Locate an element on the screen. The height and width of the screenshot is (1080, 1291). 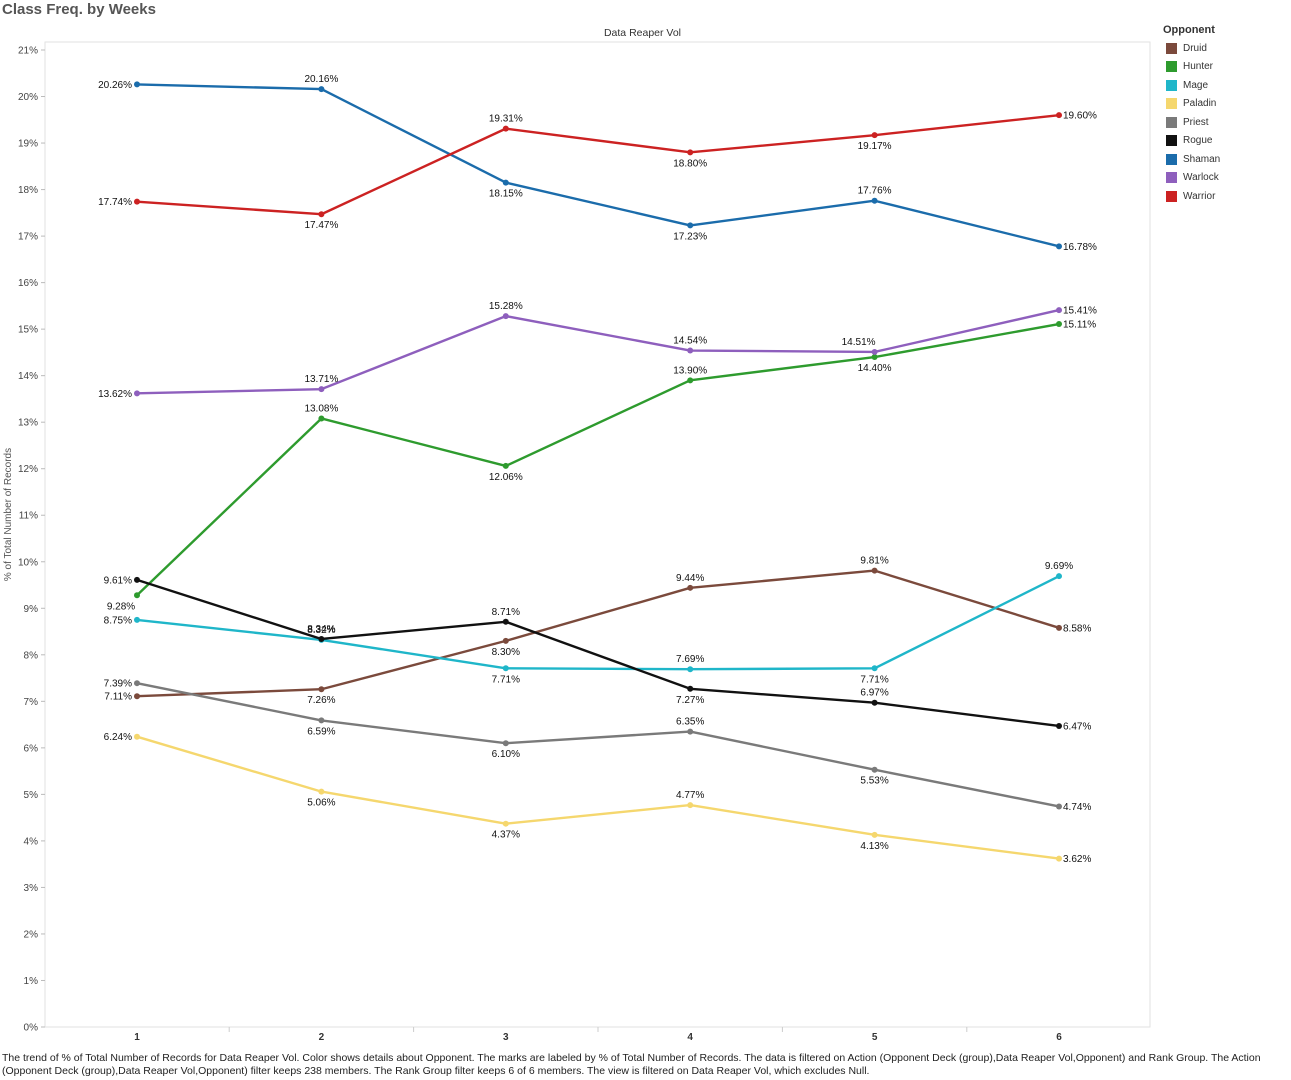
data-label-mage: 9.69% is located at coordinates (1059, 566).